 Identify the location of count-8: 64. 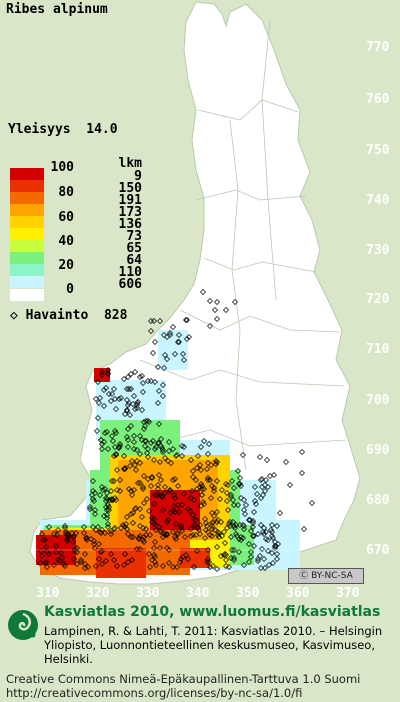
(134, 260).